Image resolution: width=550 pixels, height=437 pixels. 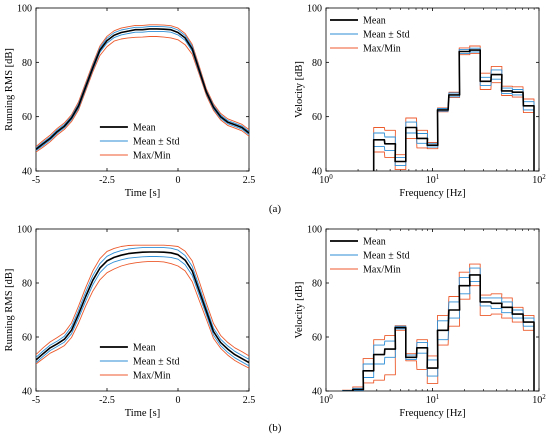 What do you see at coordinates (275, 428) in the screenshot?
I see `caption-b: (b)` at bounding box center [275, 428].